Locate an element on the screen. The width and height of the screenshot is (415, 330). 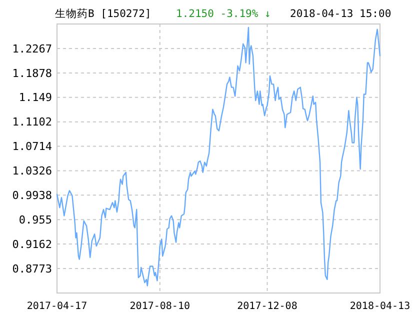
x-tick-label: 2017-12-08 is located at coordinates (267, 306).